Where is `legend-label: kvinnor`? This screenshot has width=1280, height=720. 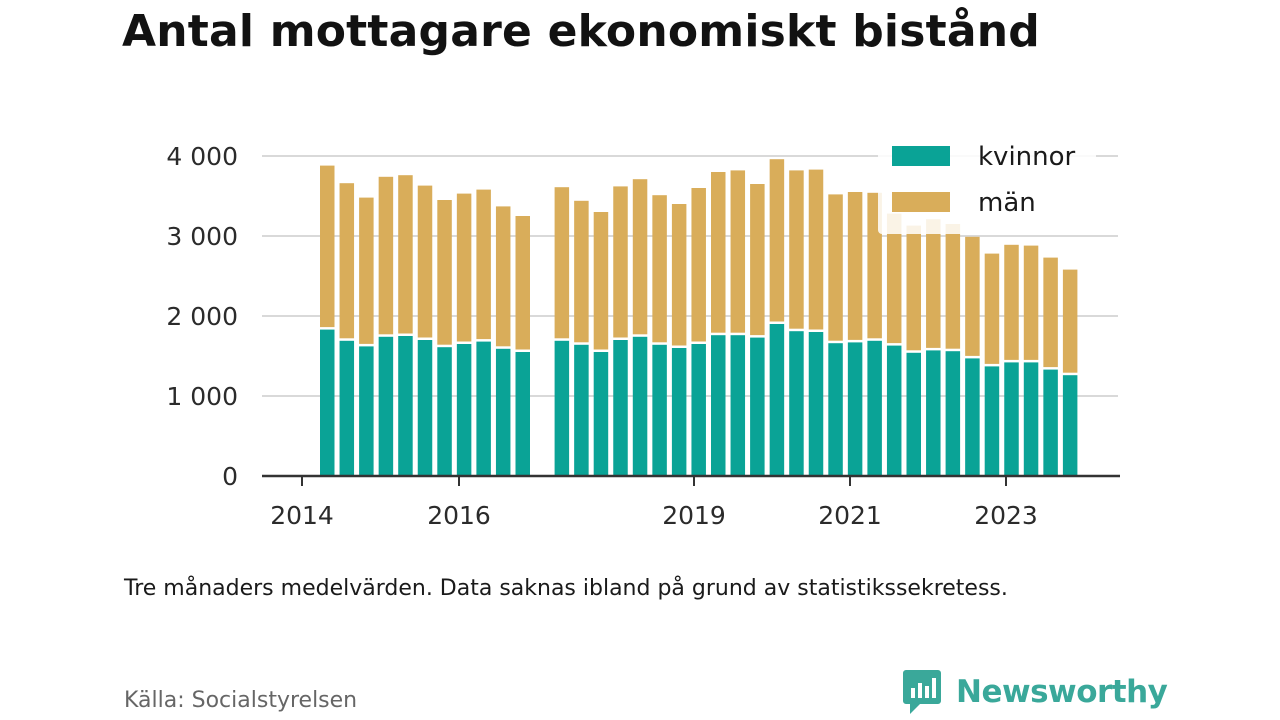
legend-label: kvinnor is located at coordinates (1027, 157).